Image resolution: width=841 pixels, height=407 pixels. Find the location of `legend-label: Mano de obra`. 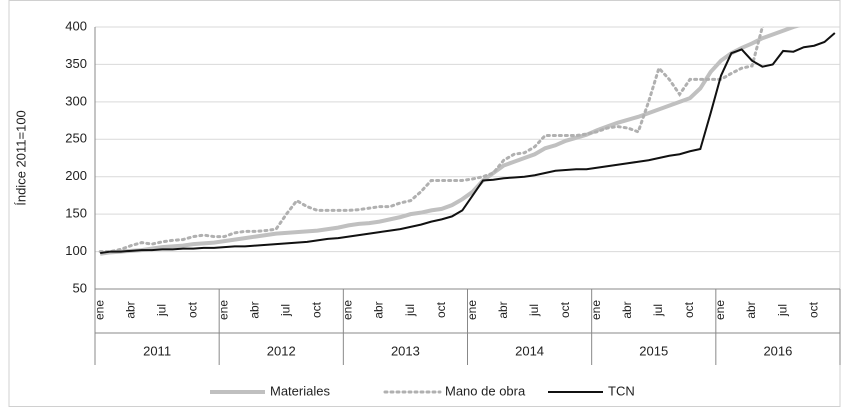

legend-label: Mano de obra is located at coordinates (485, 390).